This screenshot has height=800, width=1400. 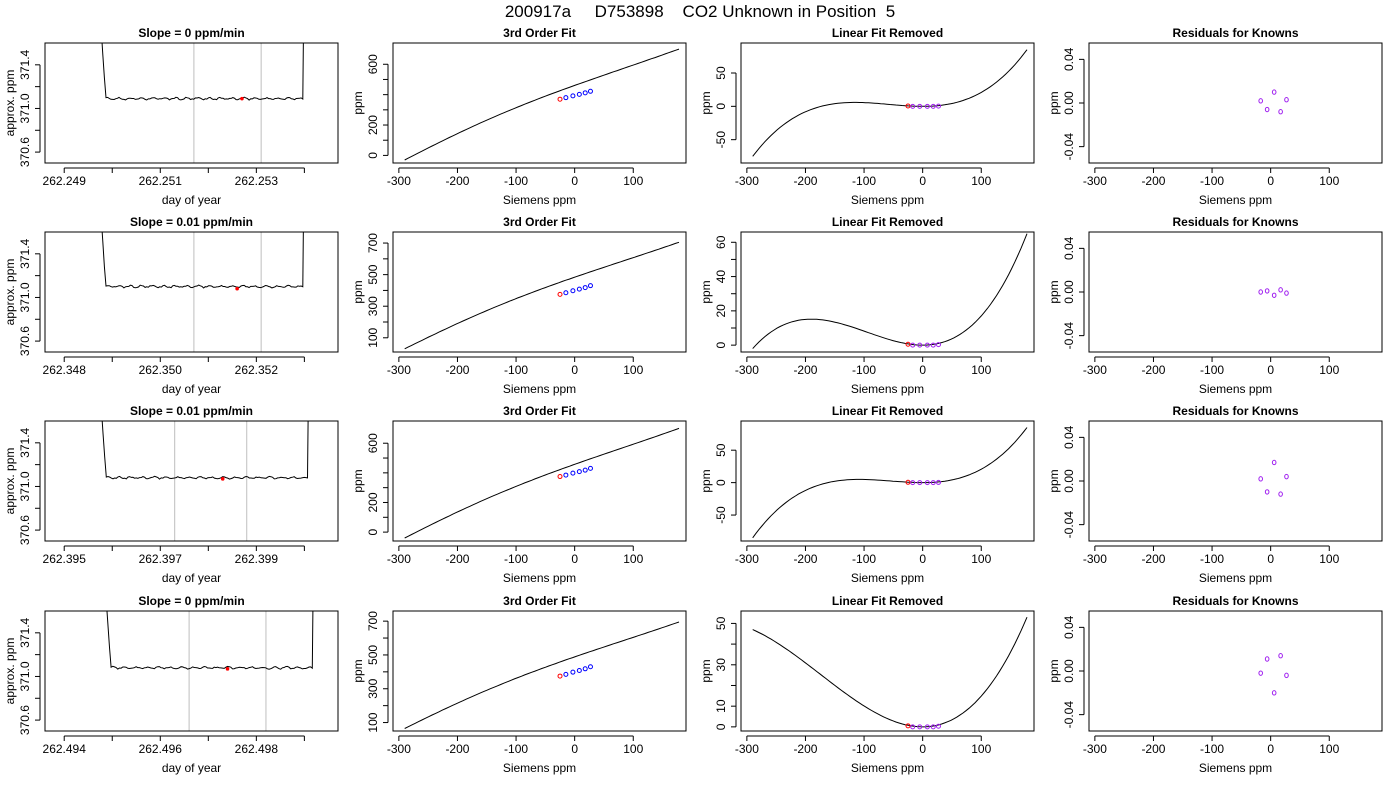 What do you see at coordinates (373, 64) in the screenshot?
I see `y-tick-label: 600` at bounding box center [373, 64].